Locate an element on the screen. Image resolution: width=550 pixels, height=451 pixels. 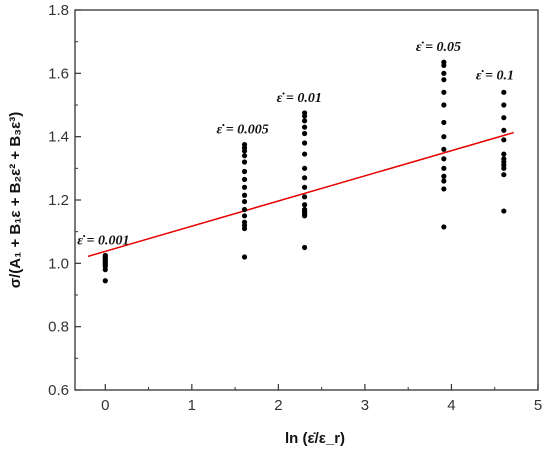
y-axis-ticks: 0.6 0.8 1.0 1.2 1.4 1.6 1.8 is located at coordinates (64, 200).